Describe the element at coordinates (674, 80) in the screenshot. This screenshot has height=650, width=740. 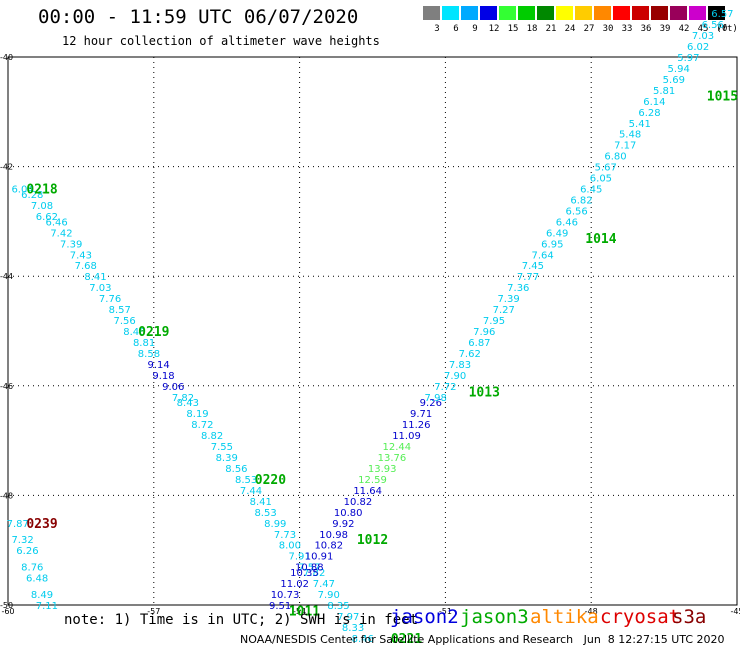
I see `wave-height-label: 5.69` at that location.